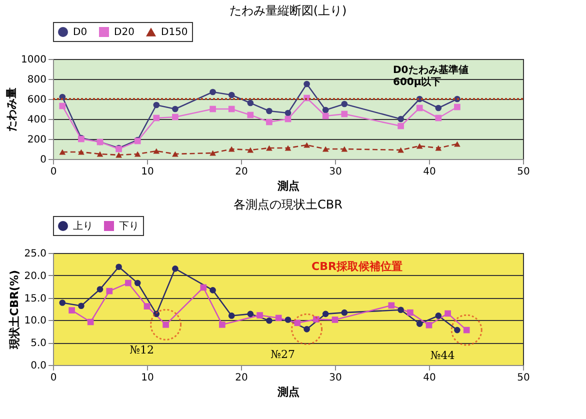 Image resolution: width=586 pixels, height=419 pixels. What do you see at coordinates (35, 321) in the screenshot?
I see `y-tick-label: 10.0` at bounding box center [35, 321].